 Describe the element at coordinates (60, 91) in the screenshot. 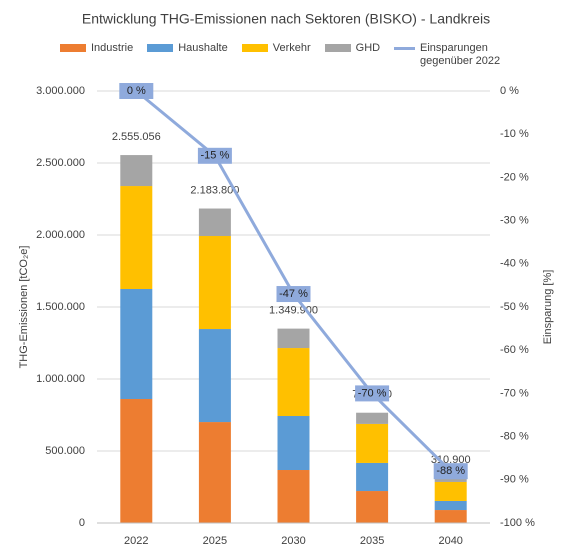

I see `y-tick-label: 3.000.000` at that location.